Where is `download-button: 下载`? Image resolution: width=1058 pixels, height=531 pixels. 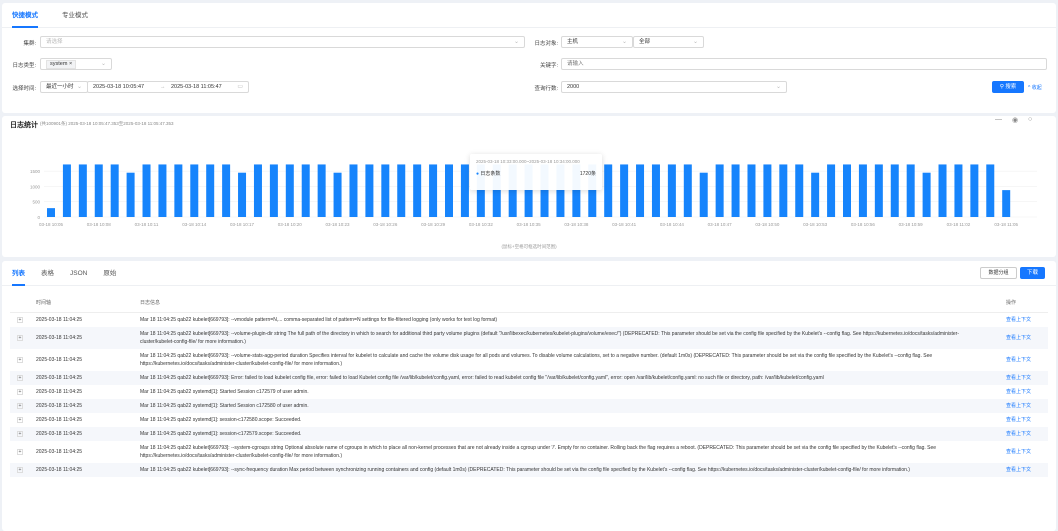
download-button: 下载 is located at coordinates (1032, 273).